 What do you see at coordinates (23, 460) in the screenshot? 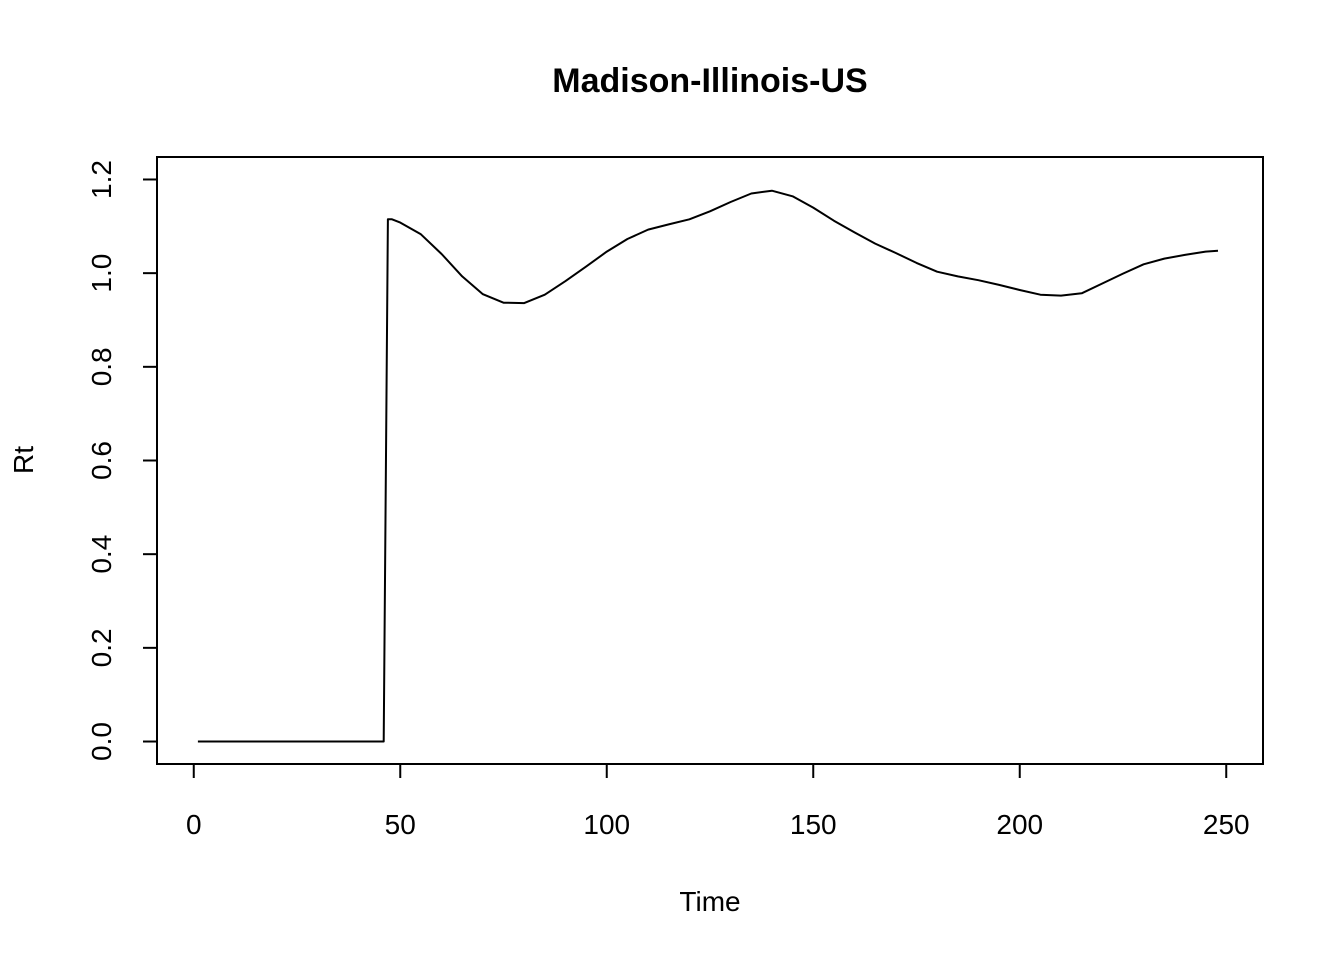
I see `y-axis-label: Rt` at bounding box center [23, 460].